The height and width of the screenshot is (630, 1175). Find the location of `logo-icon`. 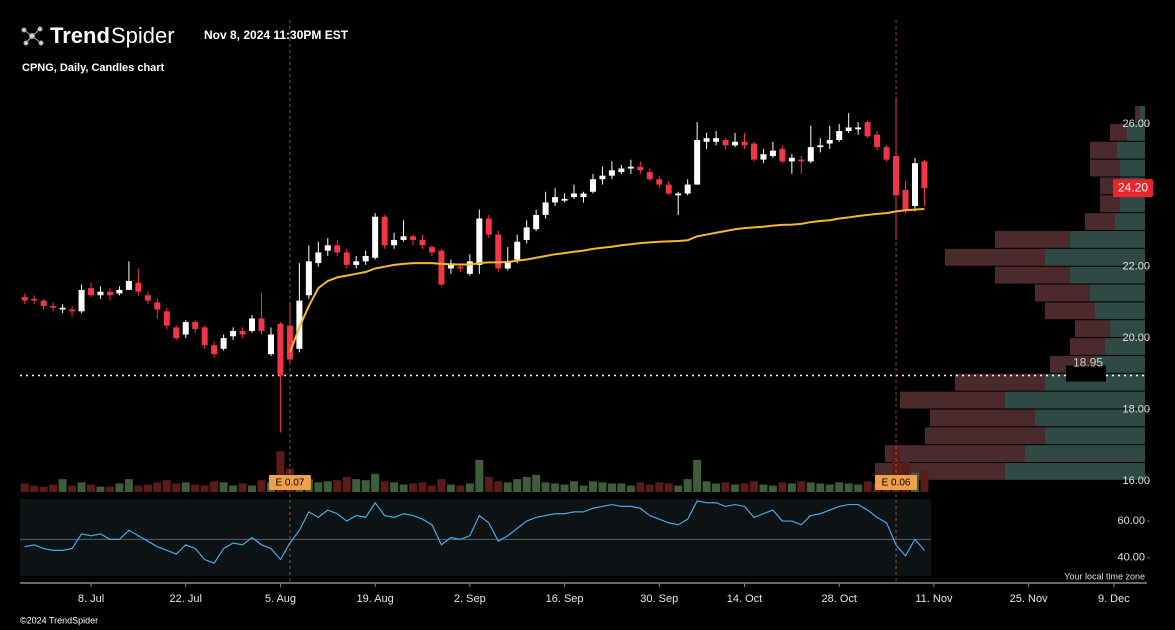

logo-icon is located at coordinates (32, 36).